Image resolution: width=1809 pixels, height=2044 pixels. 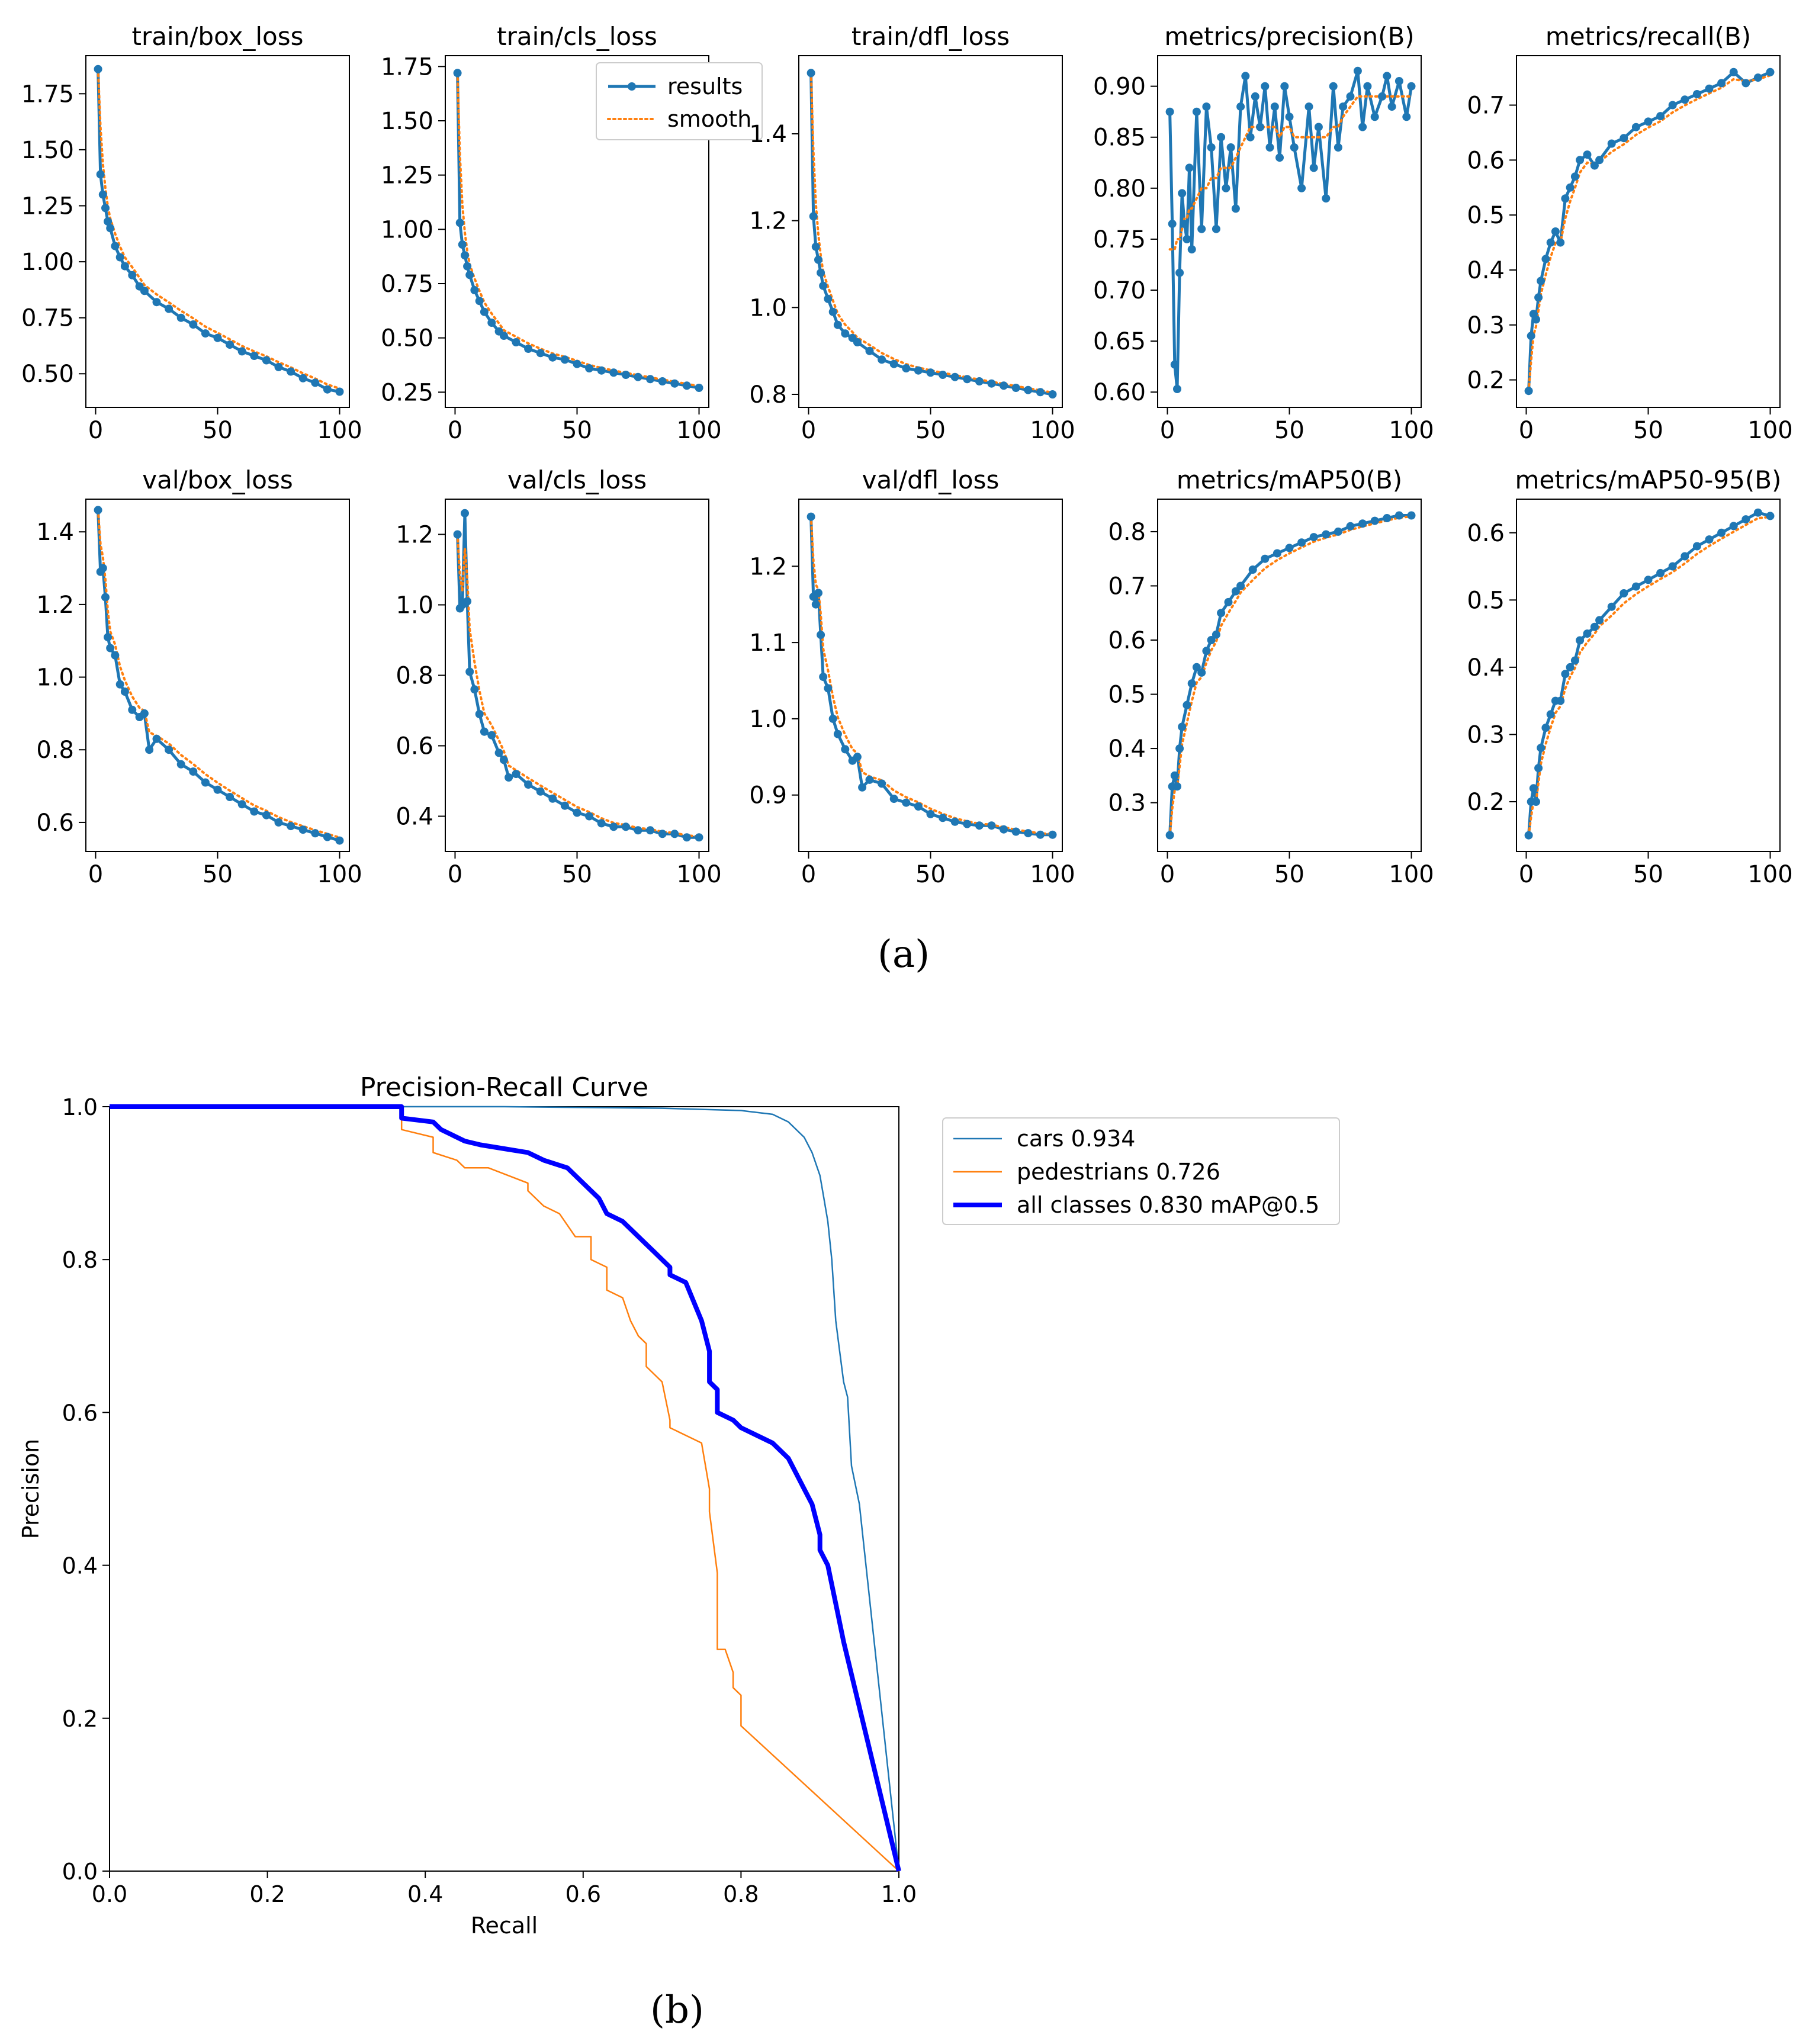 I want to click on chart-title: train/box_loss, so click(x=218, y=36).